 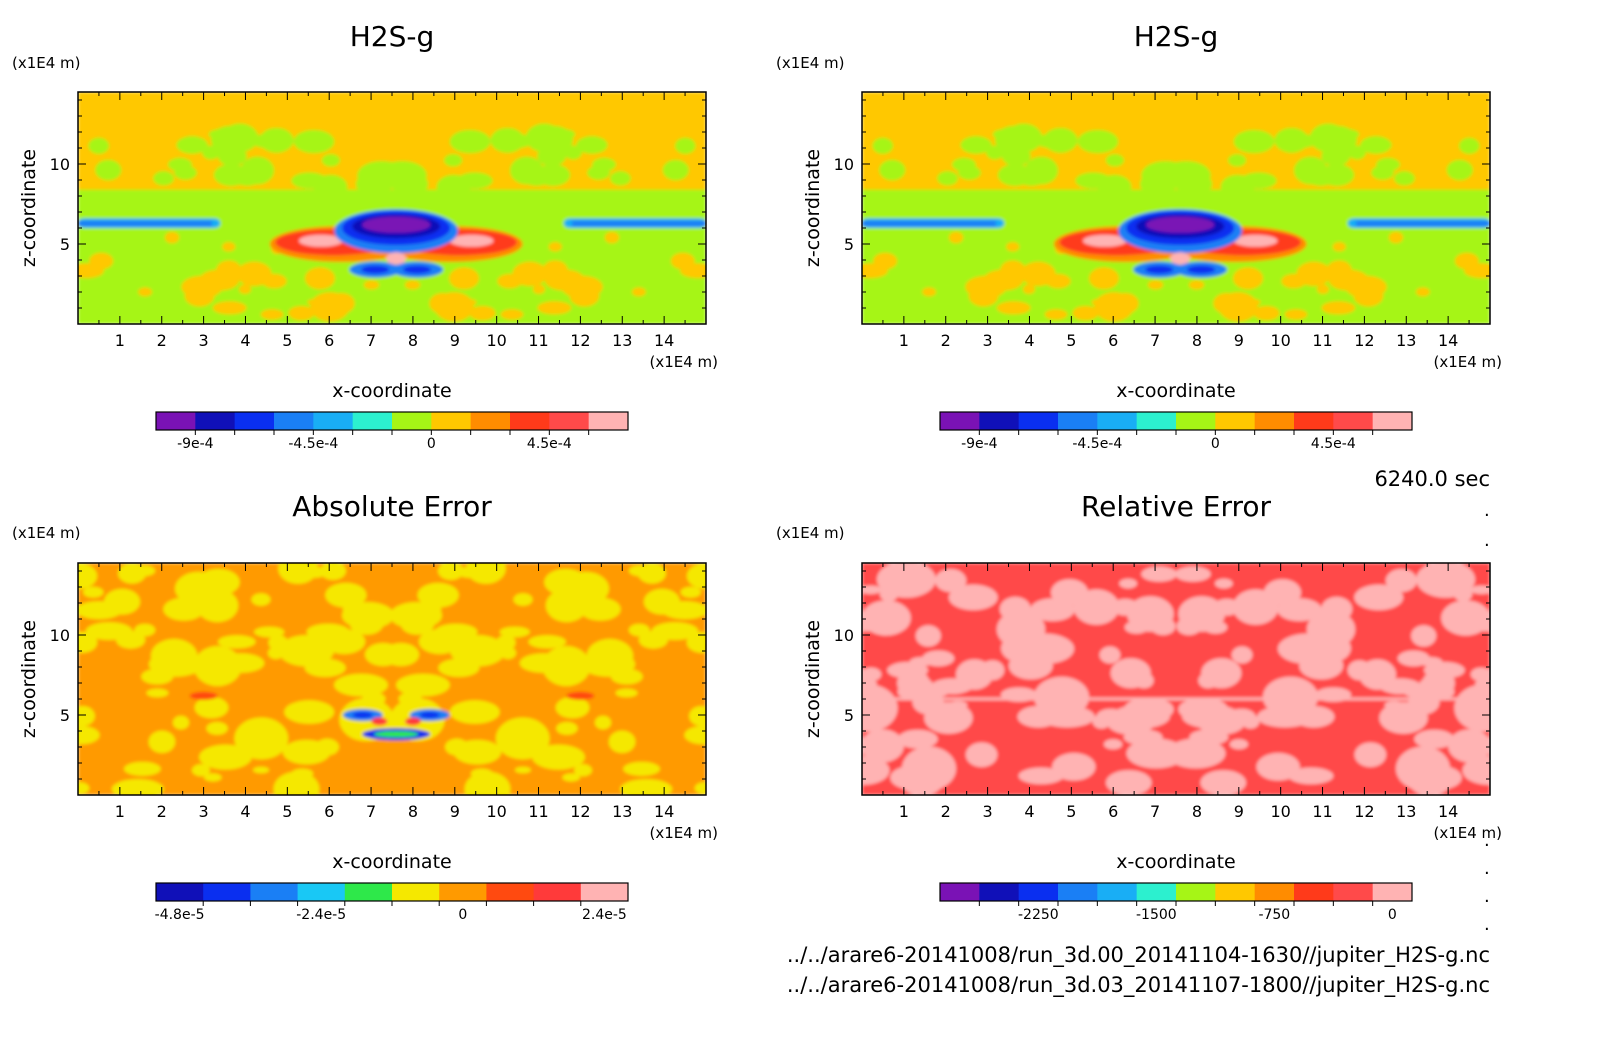 I want to click on panel-4-x-tick-label: 5, so click(x=1071, y=811).